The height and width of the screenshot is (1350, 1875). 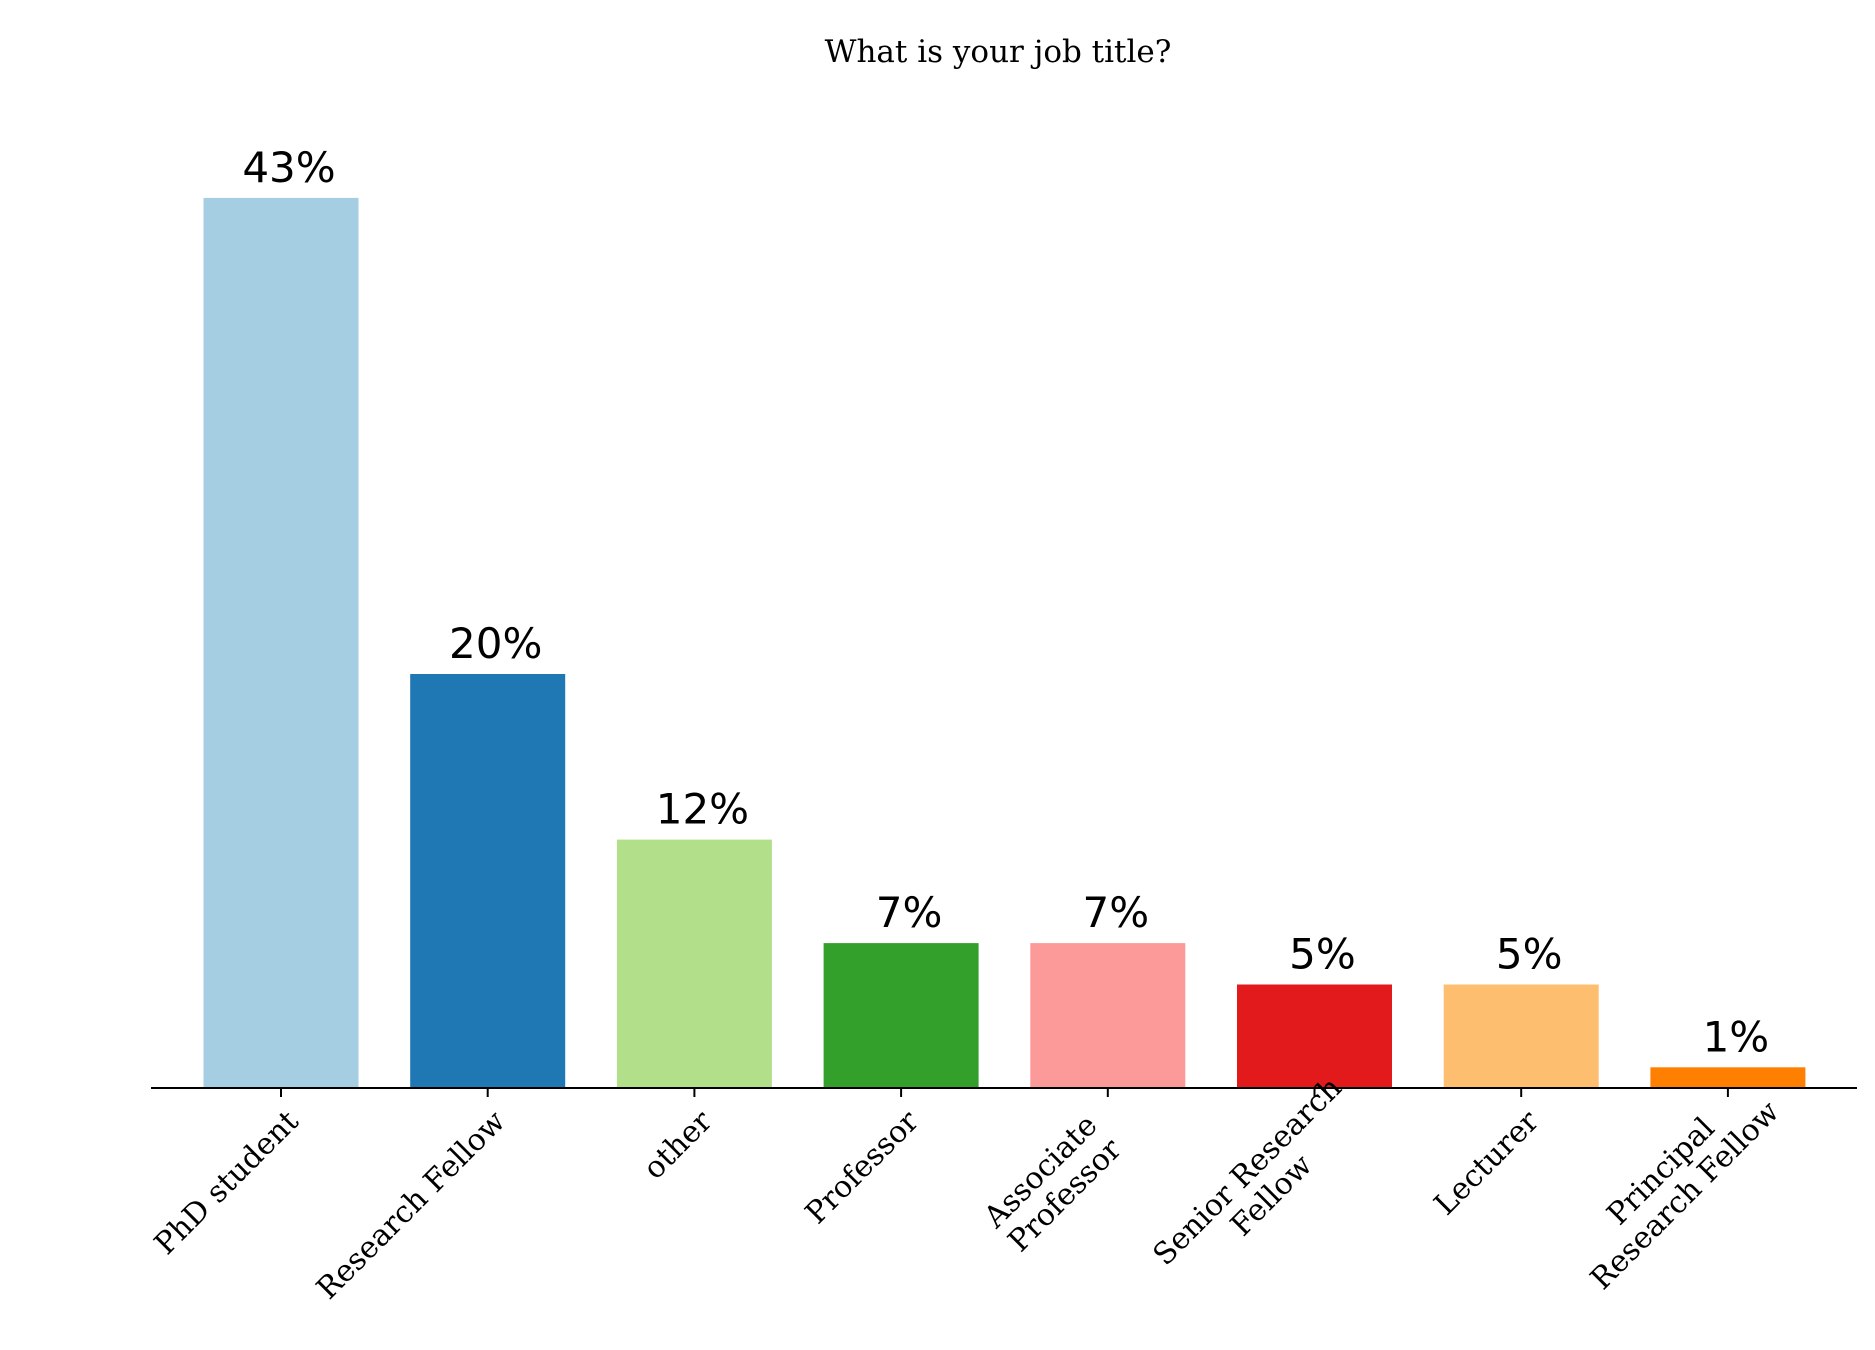 What do you see at coordinates (1736, 1036) in the screenshot?
I see `value-label-principal-research-fellow: 1%` at bounding box center [1736, 1036].